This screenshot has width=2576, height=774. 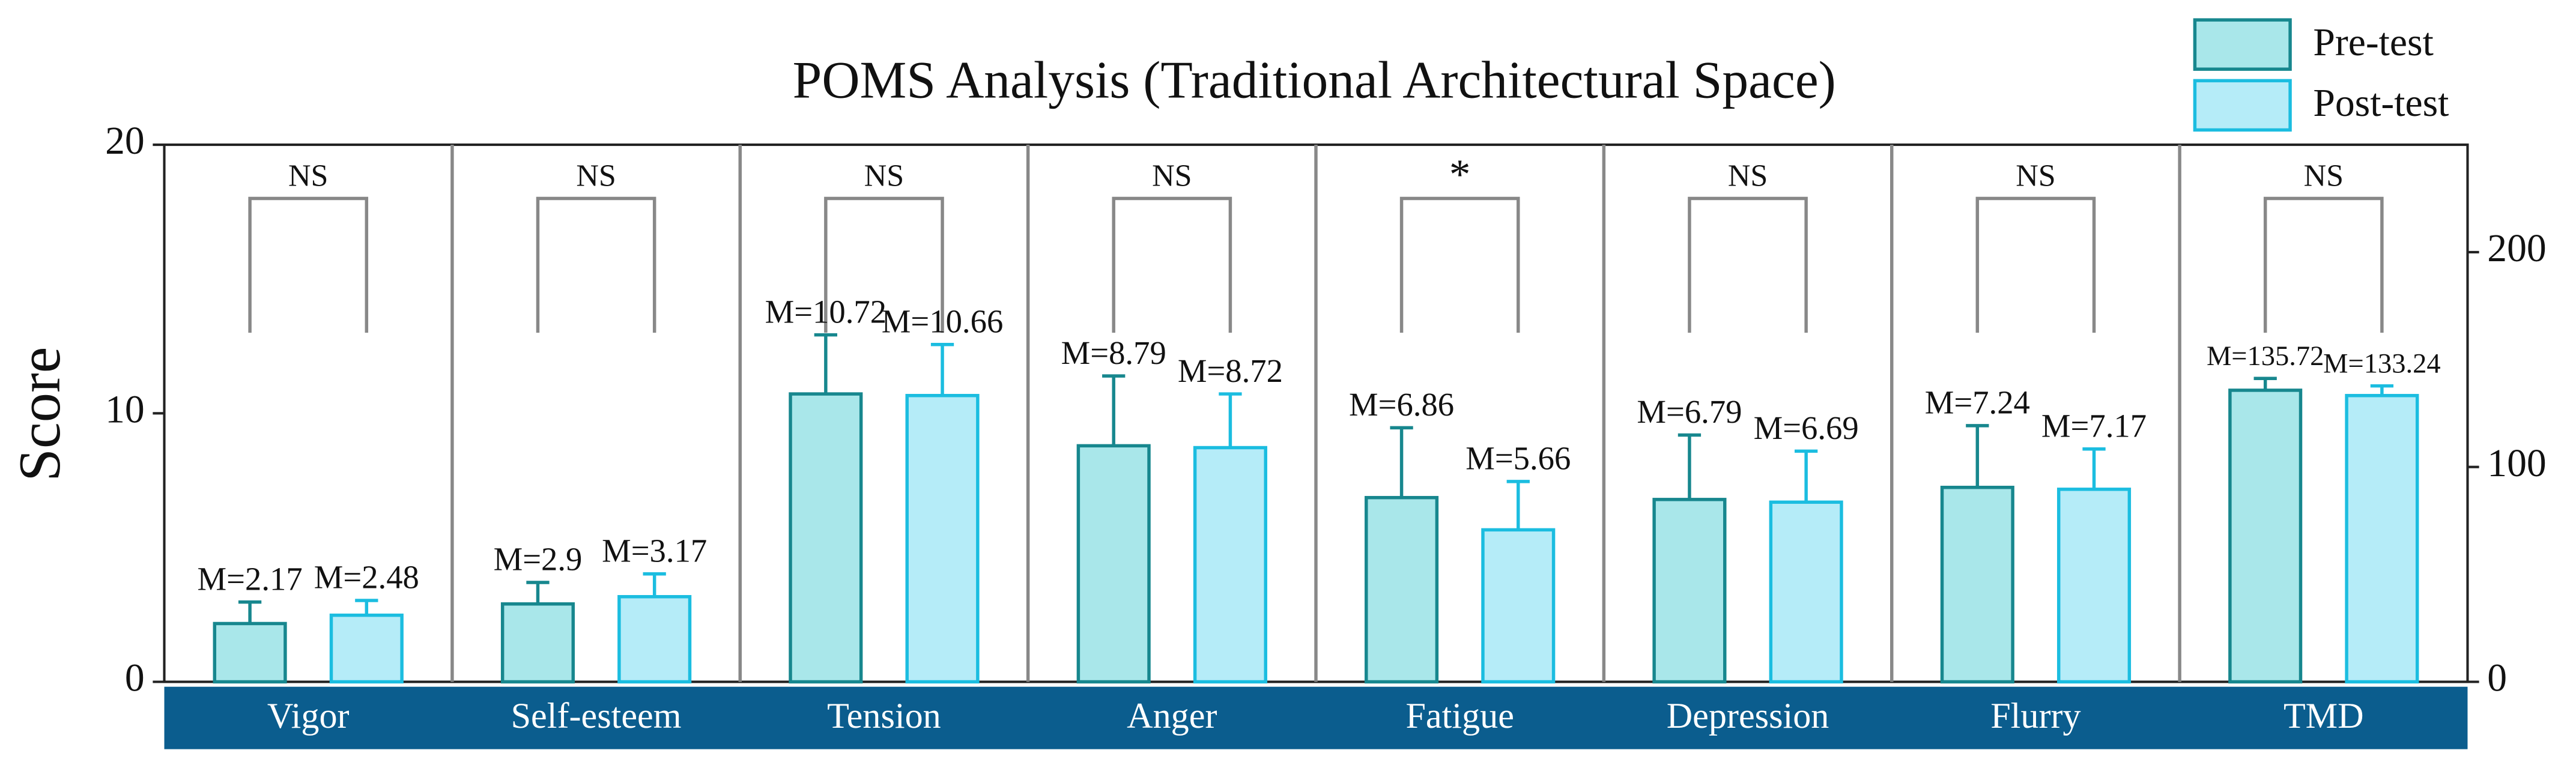 What do you see at coordinates (654, 550) in the screenshot?
I see `value-label: M=3.17` at bounding box center [654, 550].